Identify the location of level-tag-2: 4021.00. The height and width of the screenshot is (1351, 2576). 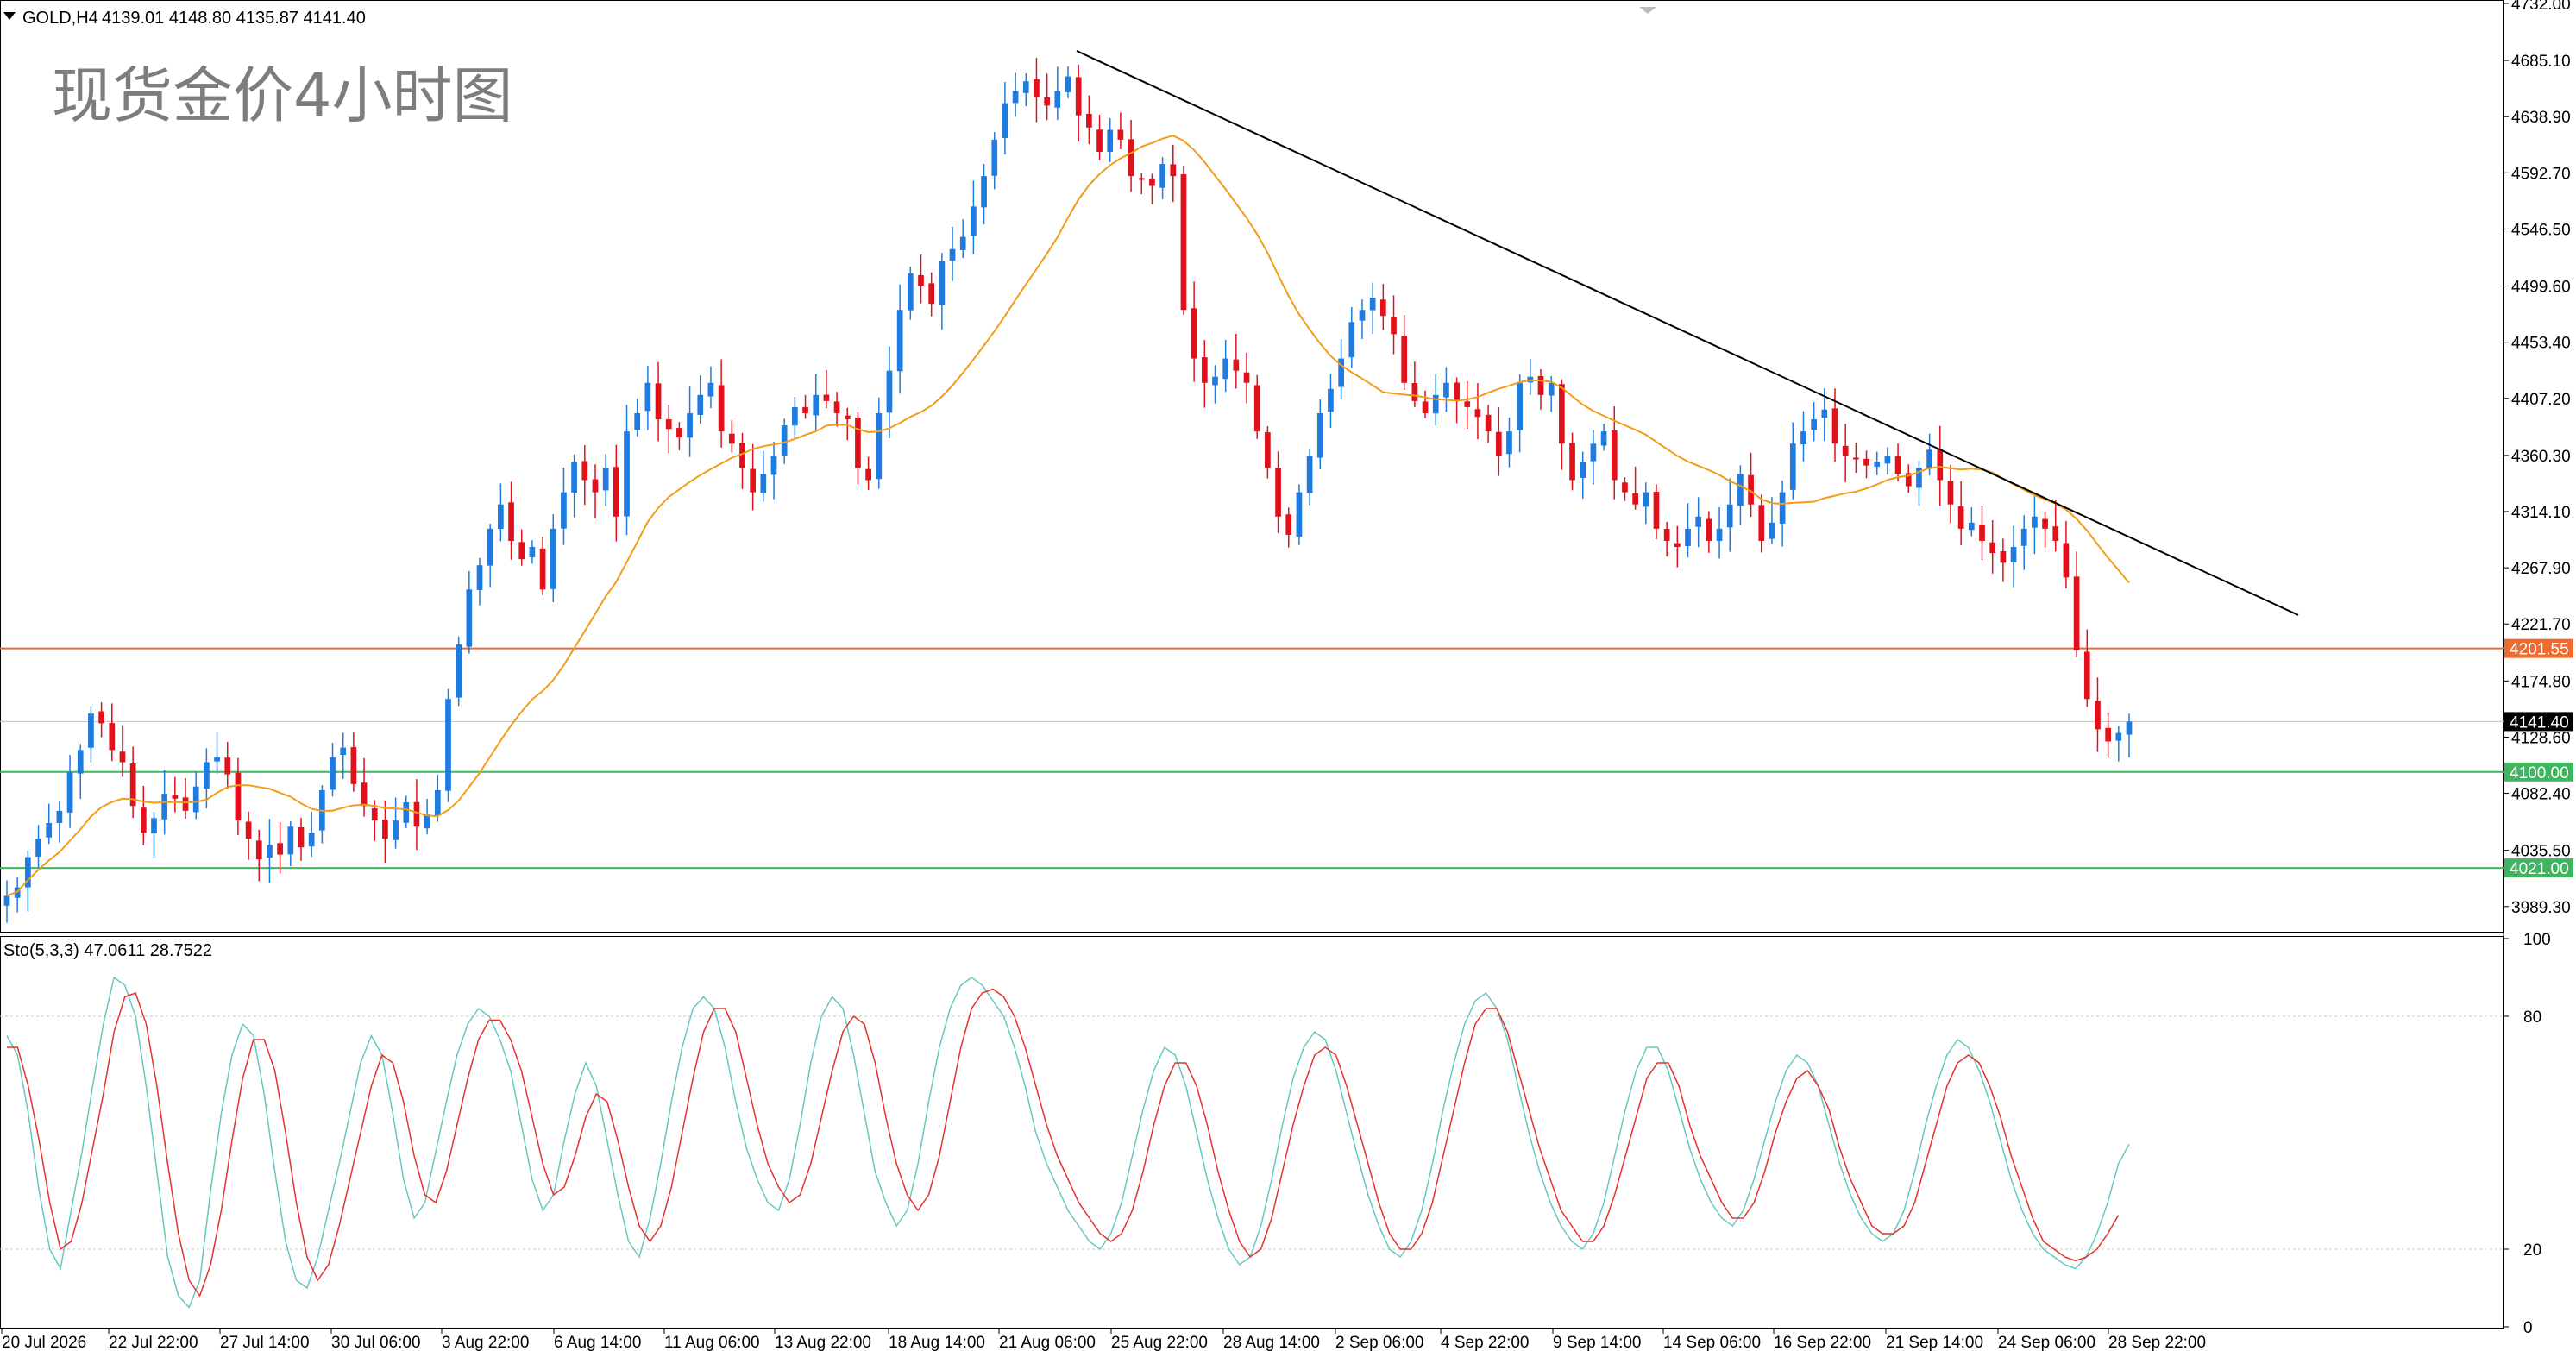
(2538, 868).